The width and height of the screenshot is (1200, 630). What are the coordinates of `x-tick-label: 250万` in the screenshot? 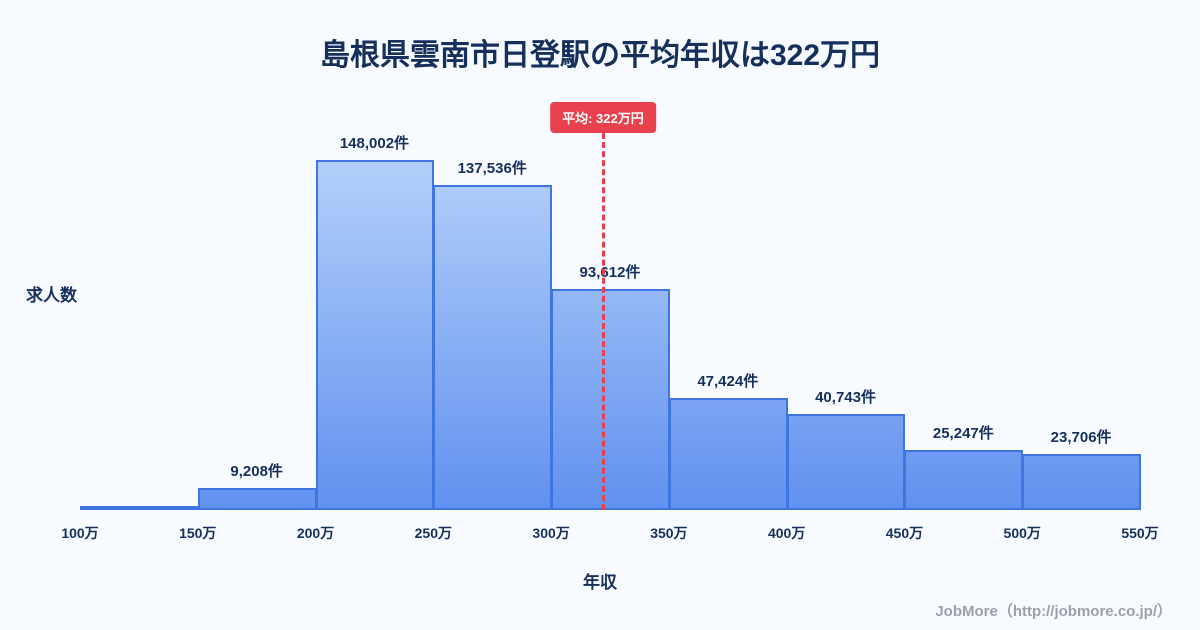 It's located at (433, 533).